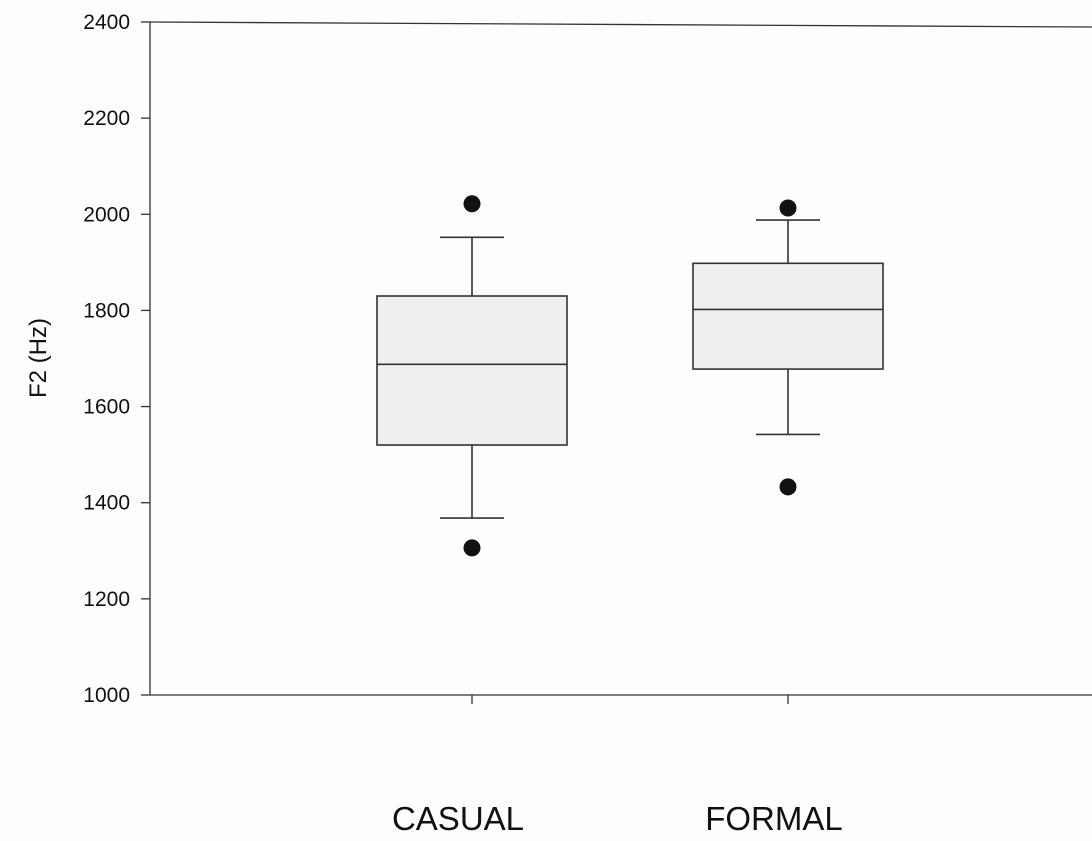  What do you see at coordinates (458, 818) in the screenshot?
I see `category-label-casual: CASUAL` at bounding box center [458, 818].